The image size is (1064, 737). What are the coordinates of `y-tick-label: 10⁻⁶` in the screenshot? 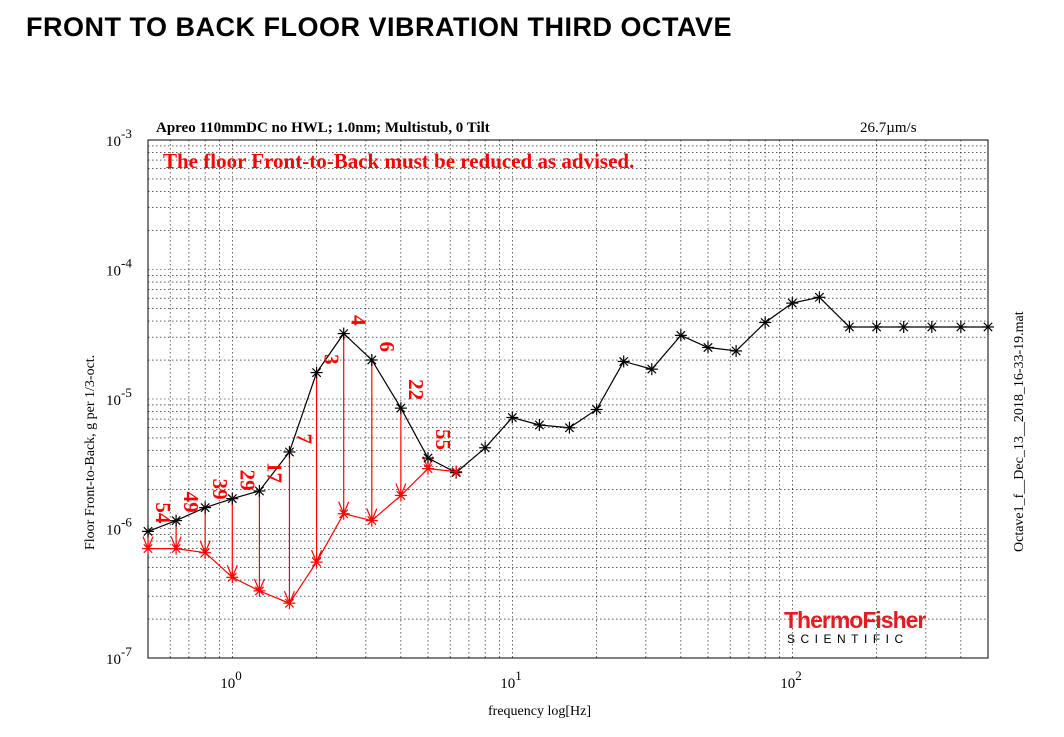 It's located at (119, 527).